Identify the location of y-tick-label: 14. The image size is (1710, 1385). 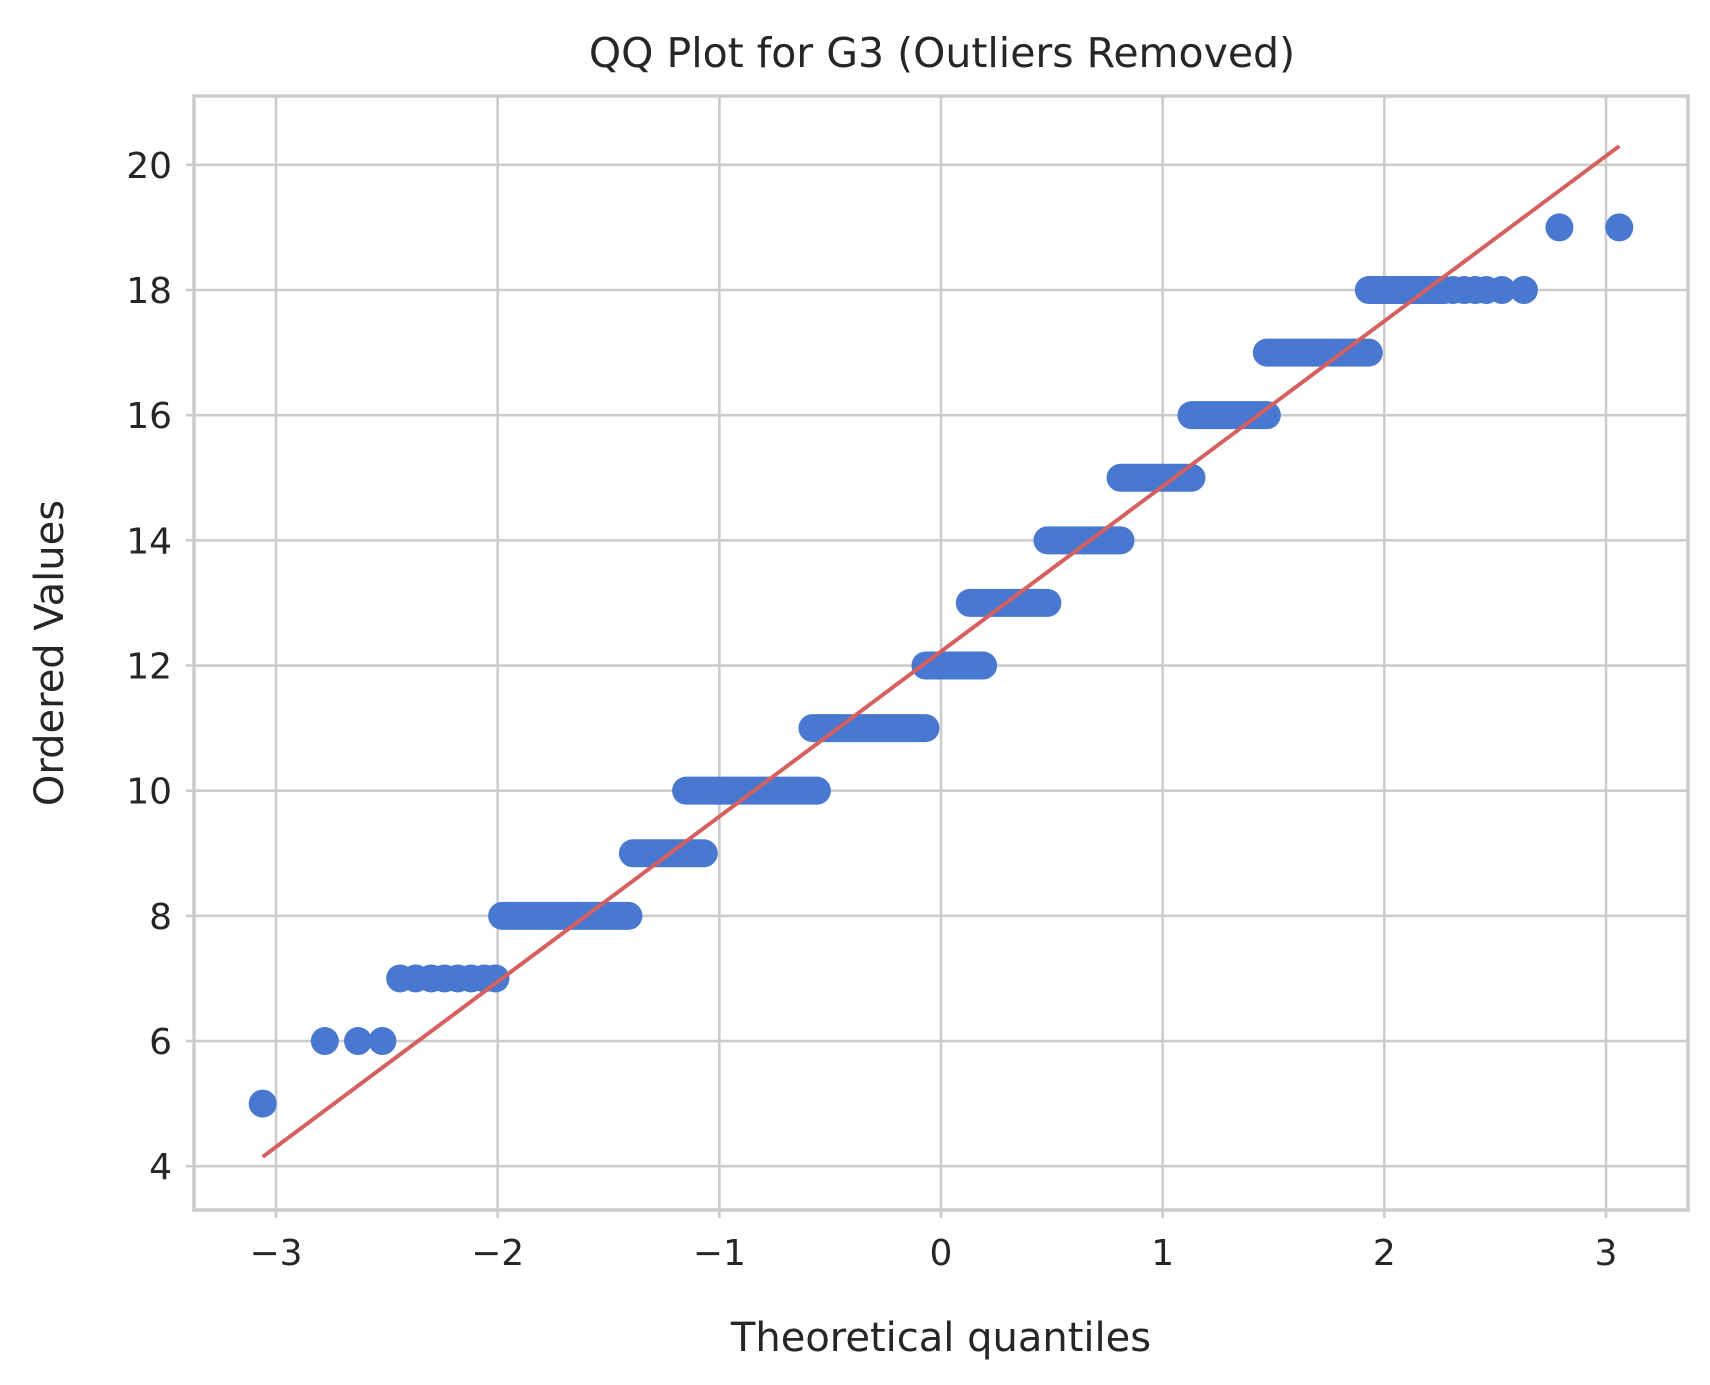
(149, 541).